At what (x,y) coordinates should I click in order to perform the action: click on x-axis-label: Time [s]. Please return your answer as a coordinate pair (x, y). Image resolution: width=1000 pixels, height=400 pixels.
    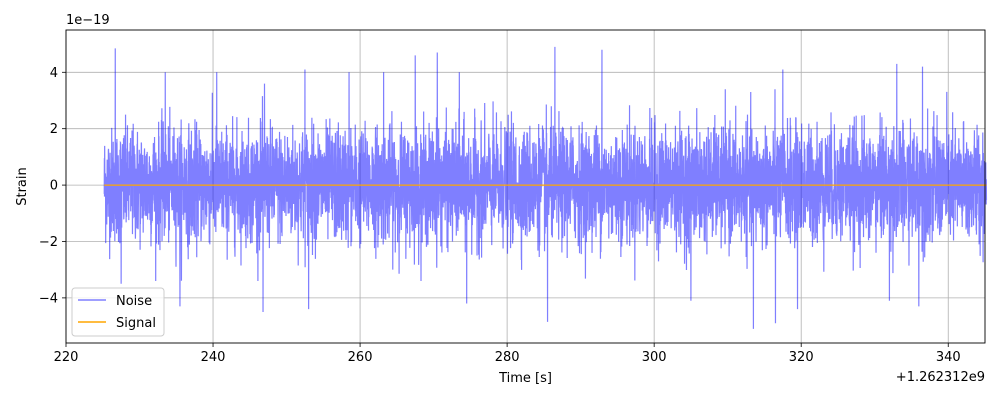
    Looking at the image, I should click on (525, 378).